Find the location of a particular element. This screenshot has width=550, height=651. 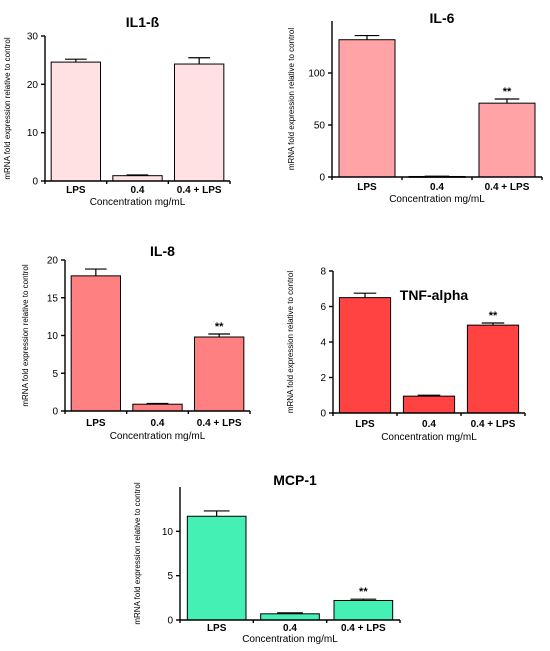

chart-title: TNF-alpha is located at coordinates (434, 295).